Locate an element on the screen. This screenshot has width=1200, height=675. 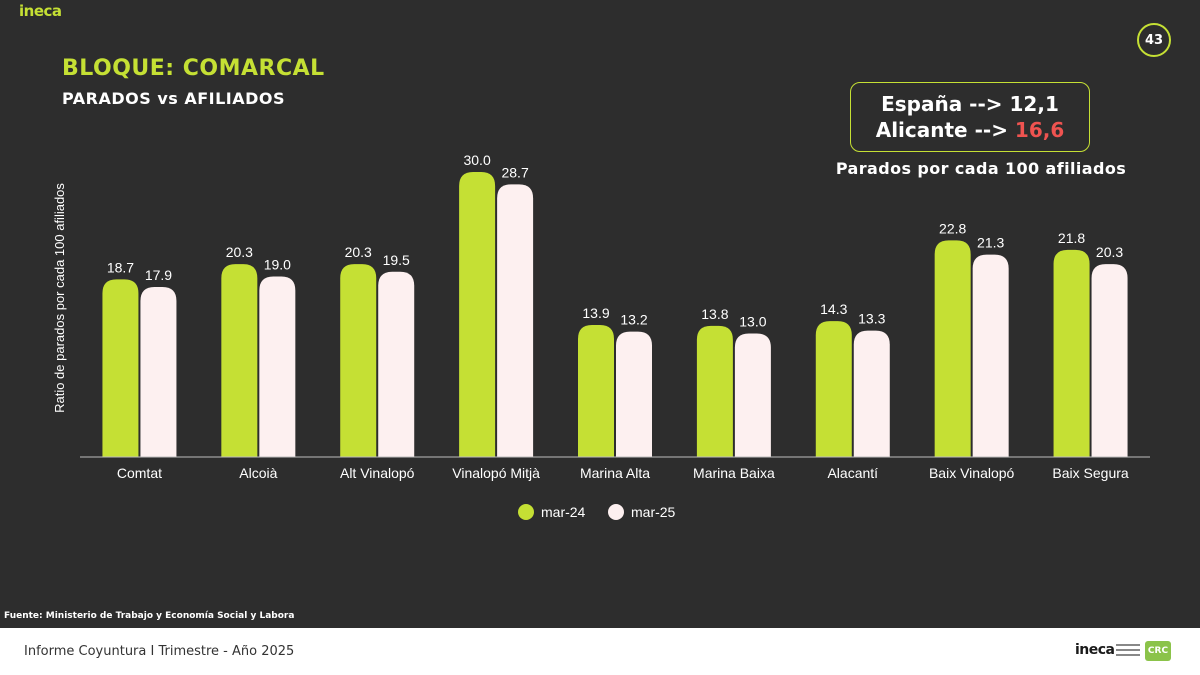
data-label-mar-24-3: 30.0 is located at coordinates (476, 160).